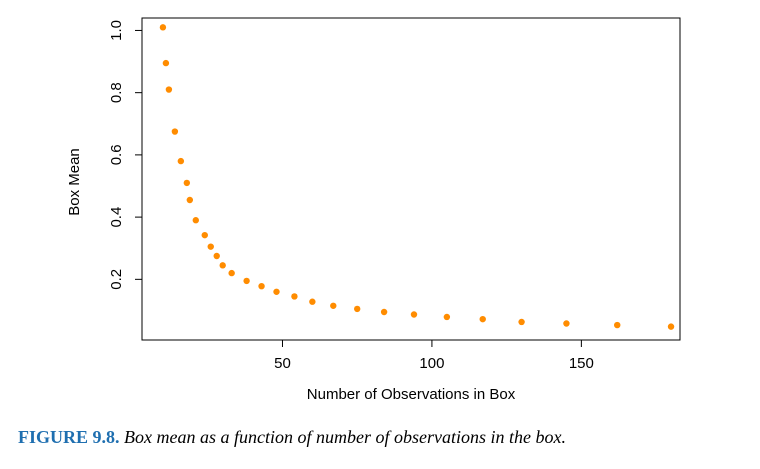 Image resolution: width=760 pixels, height=469 pixels. Describe the element at coordinates (116, 279) in the screenshot. I see `y-tick-label: 0.2` at that location.